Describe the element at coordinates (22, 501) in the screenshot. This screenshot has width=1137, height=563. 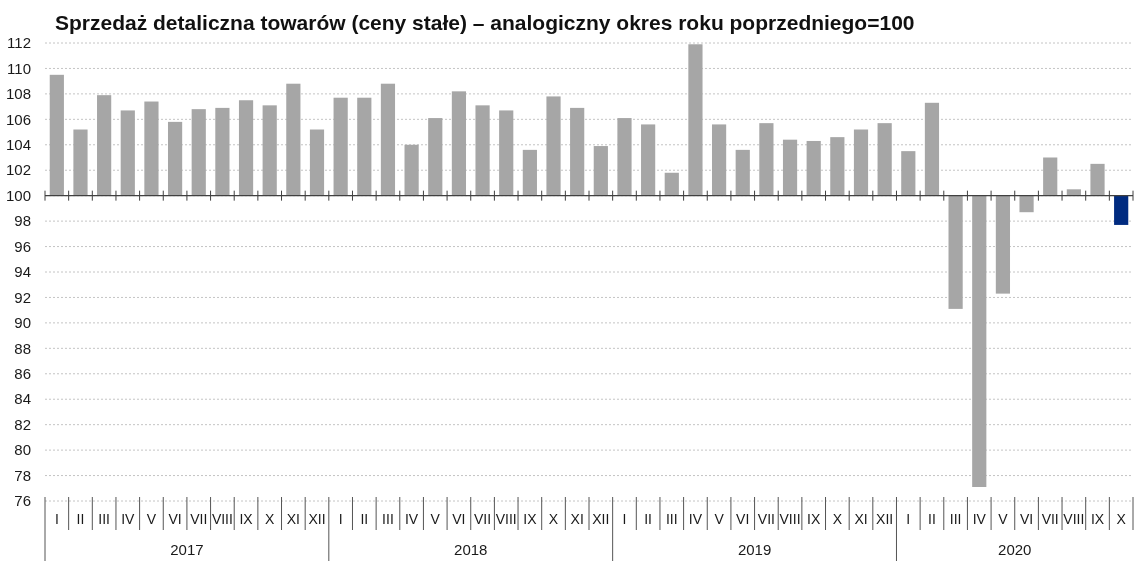
I see `y-tick-label: 76` at that location.